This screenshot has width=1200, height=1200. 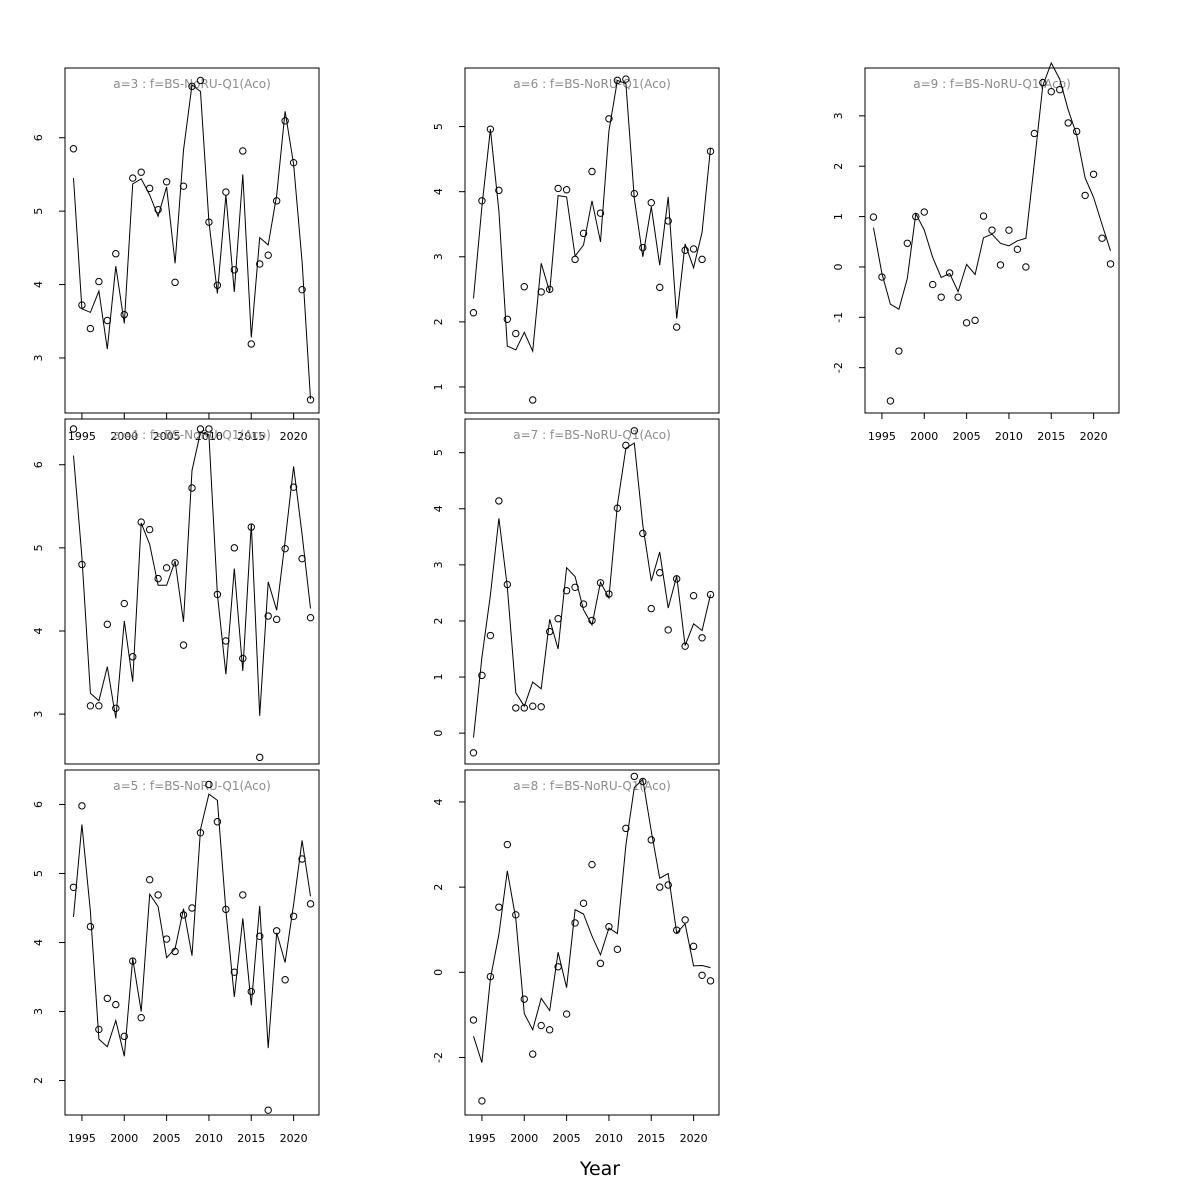 I want to click on x-tick-label: 2000, so click(x=524, y=1138).